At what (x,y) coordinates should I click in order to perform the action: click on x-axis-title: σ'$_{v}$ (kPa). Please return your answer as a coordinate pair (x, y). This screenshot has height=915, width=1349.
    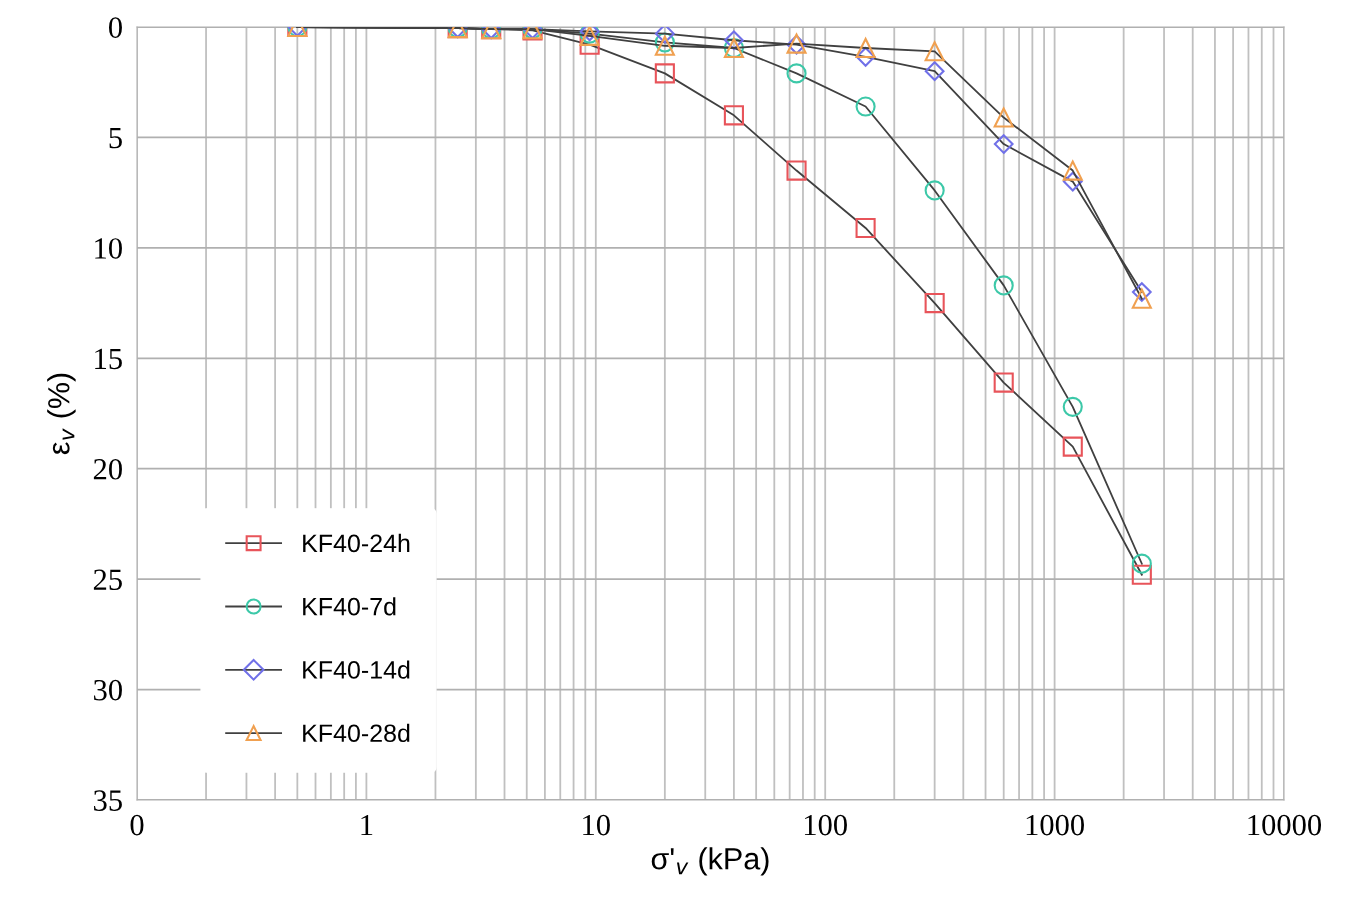
    Looking at the image, I should click on (710, 861).